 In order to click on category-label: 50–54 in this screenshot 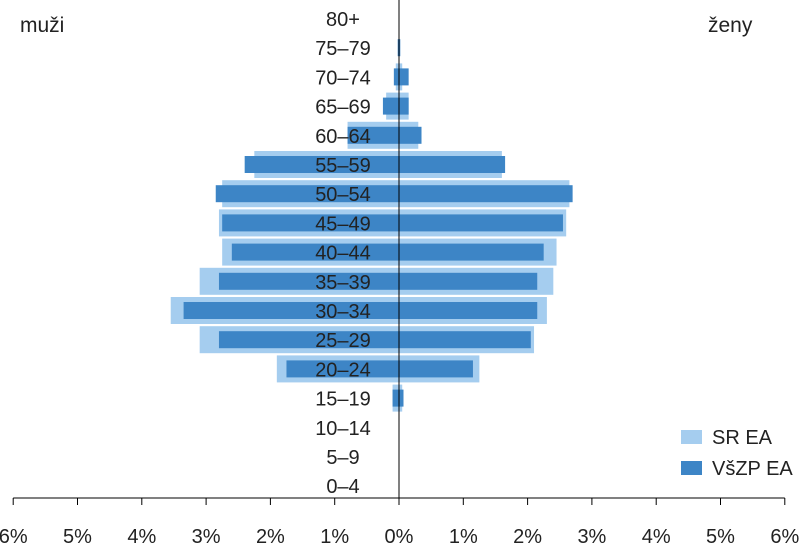, I will do `click(343, 195)`.